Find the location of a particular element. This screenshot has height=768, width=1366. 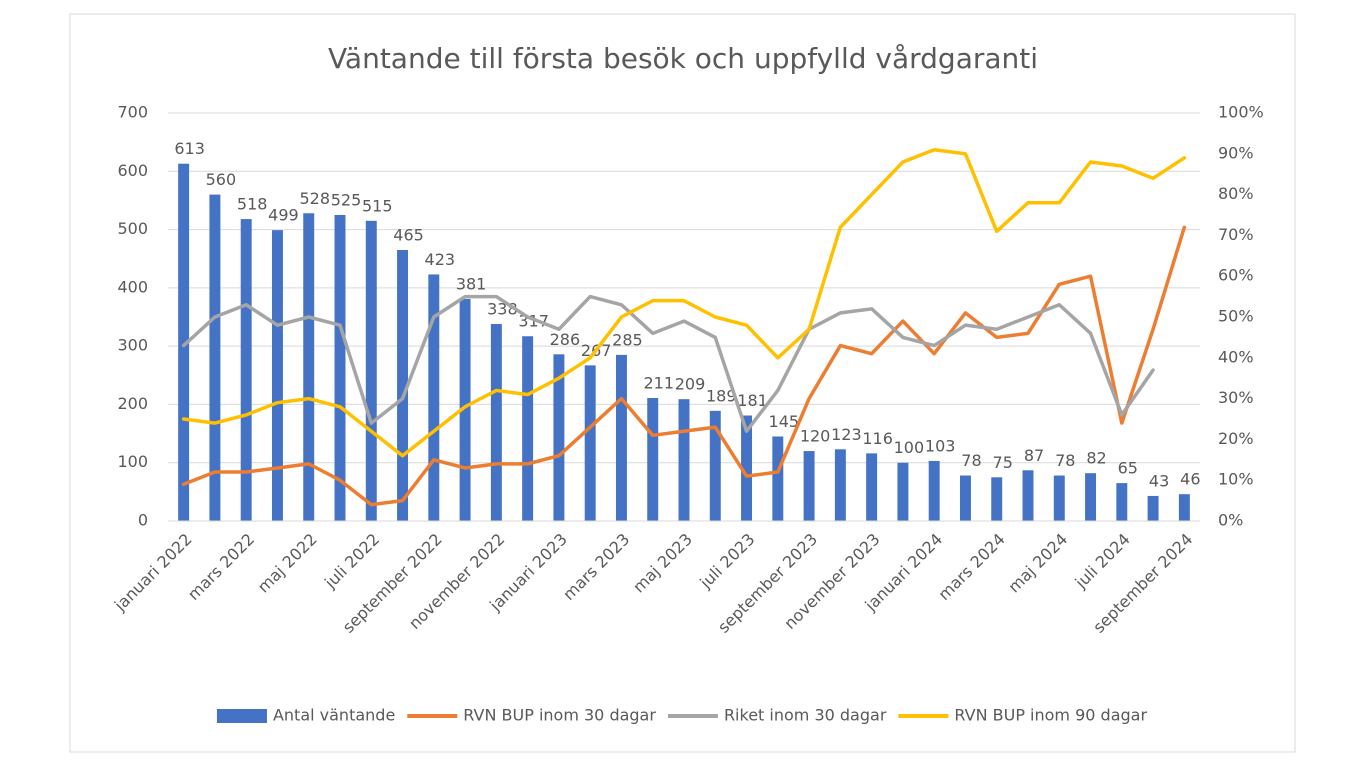

data-label: 515 is located at coordinates (377, 205).